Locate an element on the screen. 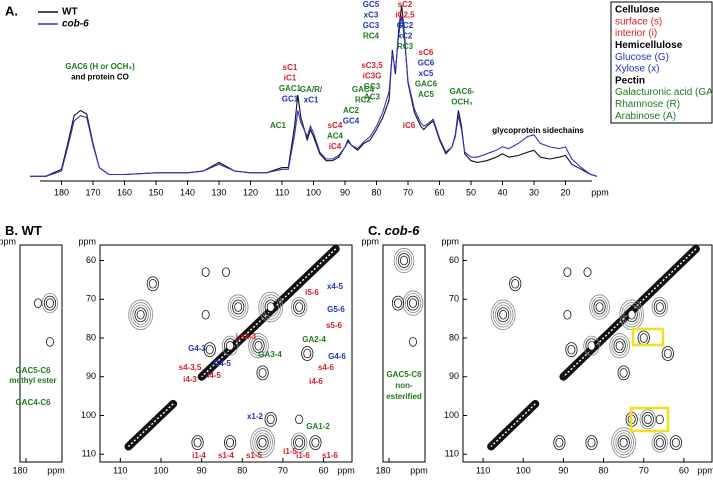 This screenshot has height=499, width=713. peak-annotation: GC2 is located at coordinates (405, 25).